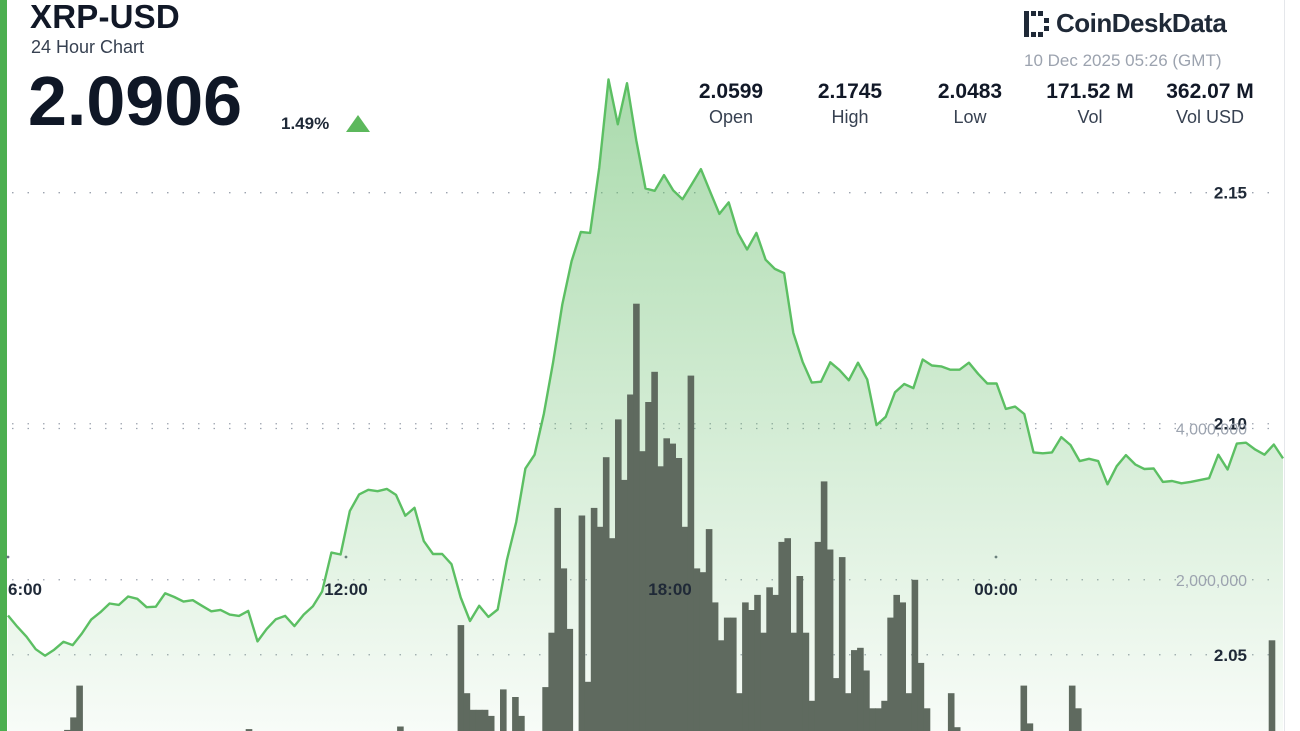 The width and height of the screenshot is (1300, 731). Describe the element at coordinates (970, 104) in the screenshot. I see `stat-low: 2.0483 Low` at that location.